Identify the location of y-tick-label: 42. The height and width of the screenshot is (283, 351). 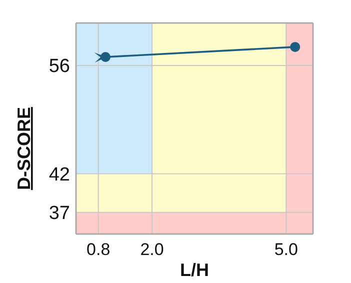
(59, 175).